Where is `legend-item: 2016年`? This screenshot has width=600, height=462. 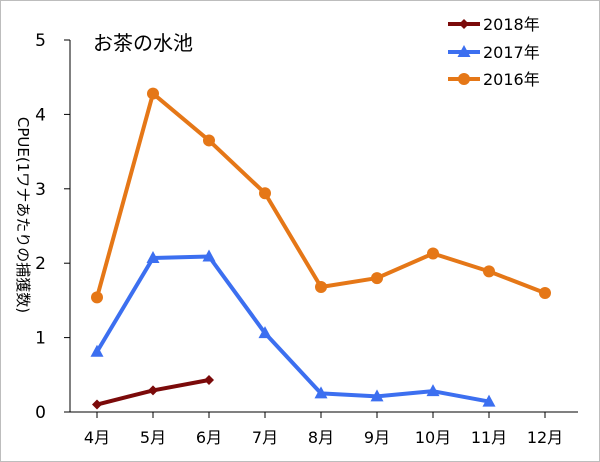 legend-item: 2016年 is located at coordinates (494, 79).